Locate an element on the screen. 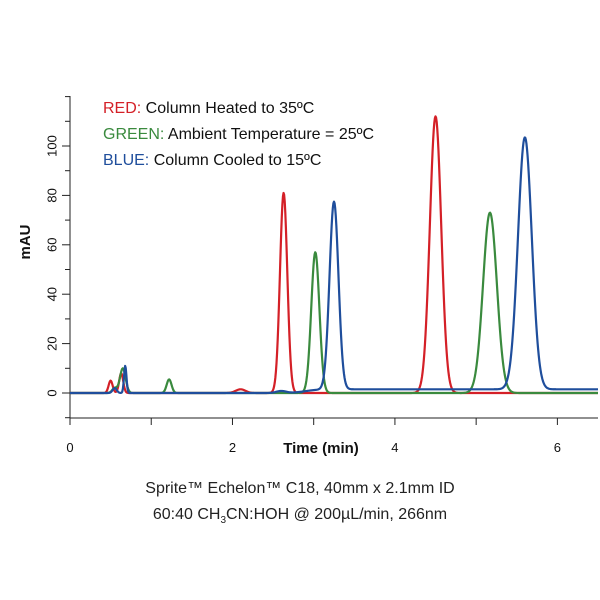  y-tick-label: 20 is located at coordinates (52, 343).